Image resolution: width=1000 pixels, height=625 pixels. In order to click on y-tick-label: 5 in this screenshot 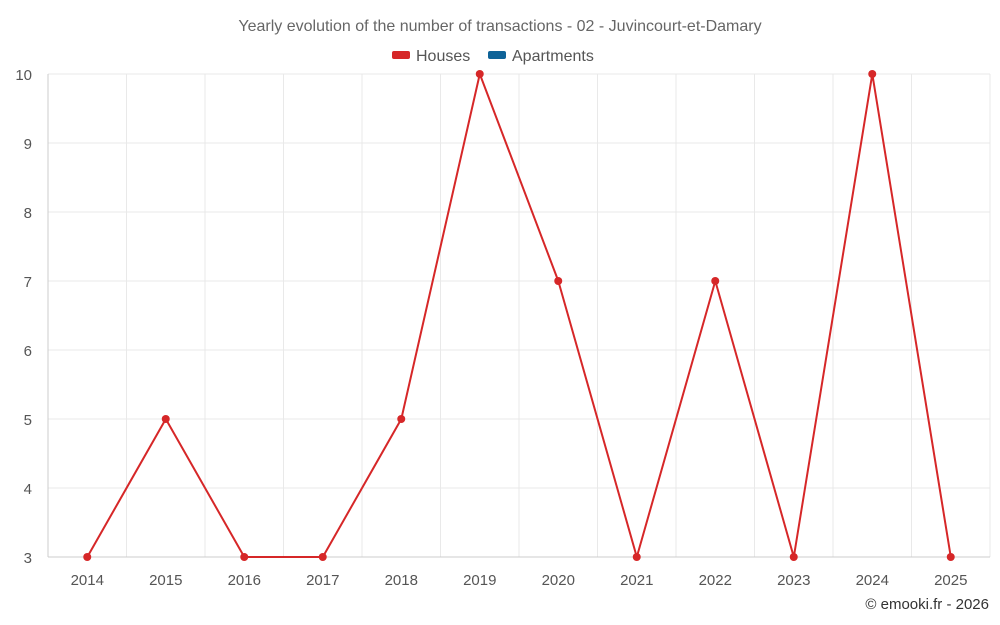, I will do `click(28, 420)`.